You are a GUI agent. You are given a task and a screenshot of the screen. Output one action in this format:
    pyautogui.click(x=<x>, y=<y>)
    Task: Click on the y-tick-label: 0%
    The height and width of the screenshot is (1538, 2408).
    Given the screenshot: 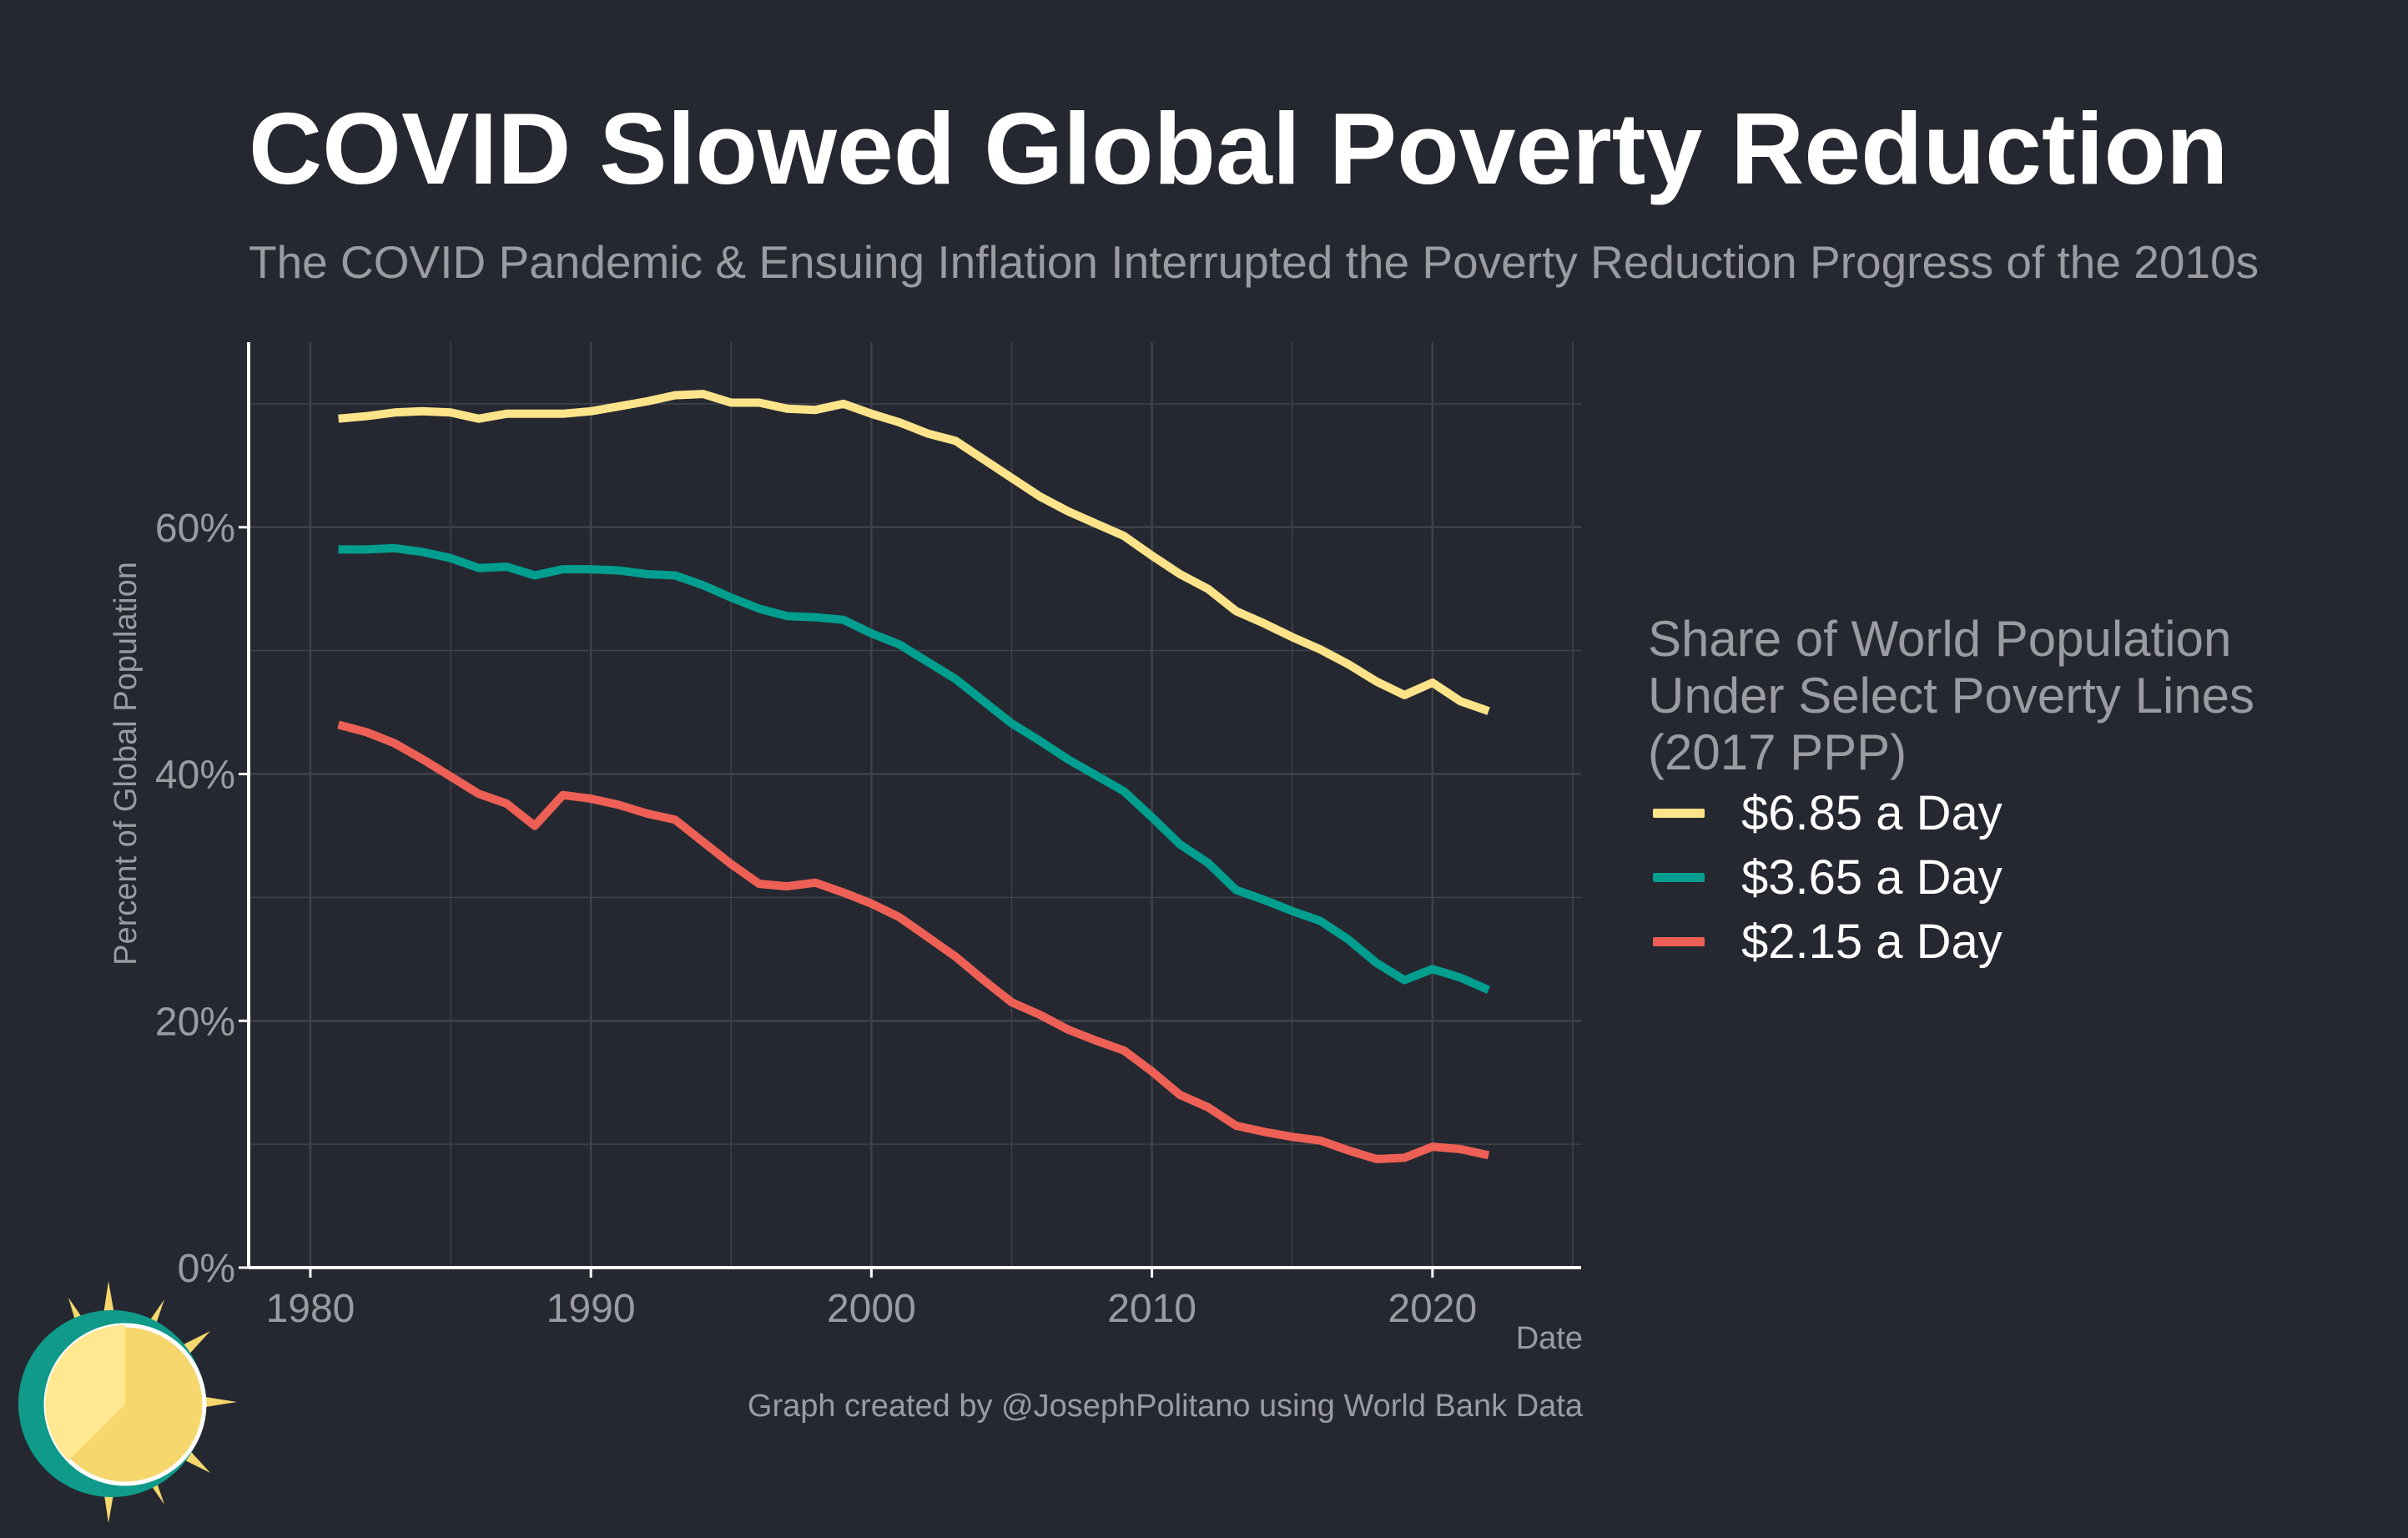 What is the action you would take?
    pyautogui.click(x=206, y=1269)
    